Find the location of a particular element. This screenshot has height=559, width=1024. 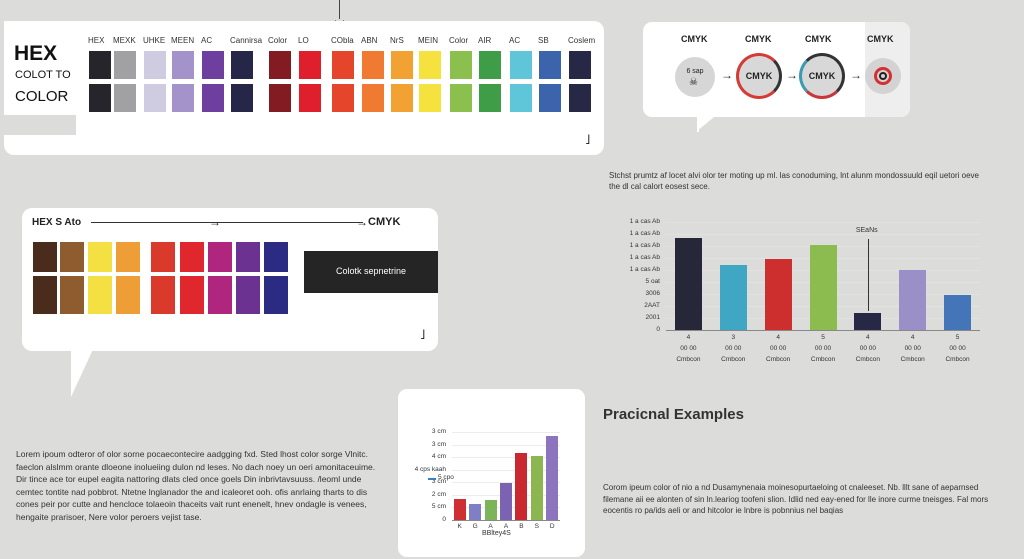

column-header: MEEN is located at coordinates (183, 40).